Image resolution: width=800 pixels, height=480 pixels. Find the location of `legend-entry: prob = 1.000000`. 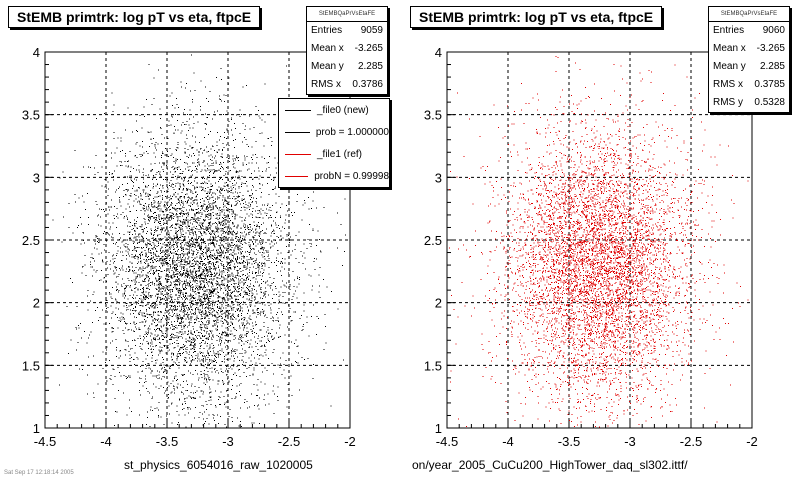

legend-entry: prob = 1.000000 is located at coordinates (334, 132).